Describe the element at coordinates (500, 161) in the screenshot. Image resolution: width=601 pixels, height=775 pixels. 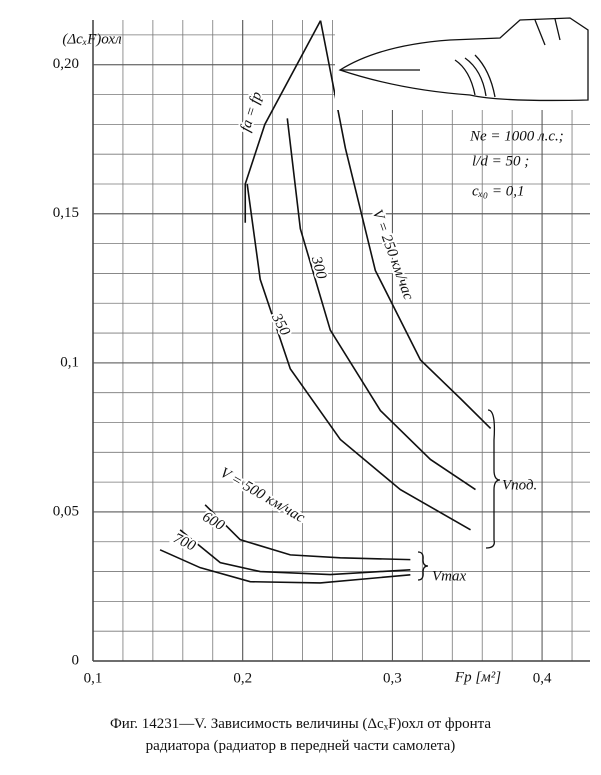
I see `annotation: l/d = 50 ;` at that location.